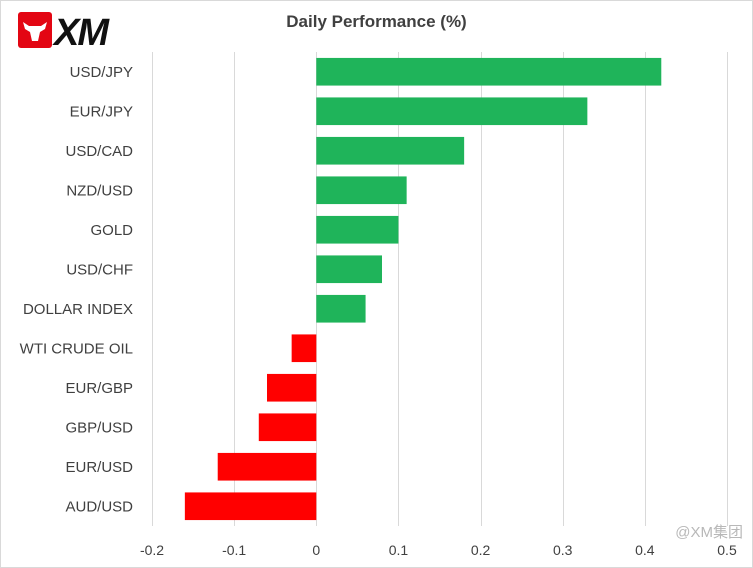  I want to click on category-label: DOLLAR INDEX, so click(78, 309).